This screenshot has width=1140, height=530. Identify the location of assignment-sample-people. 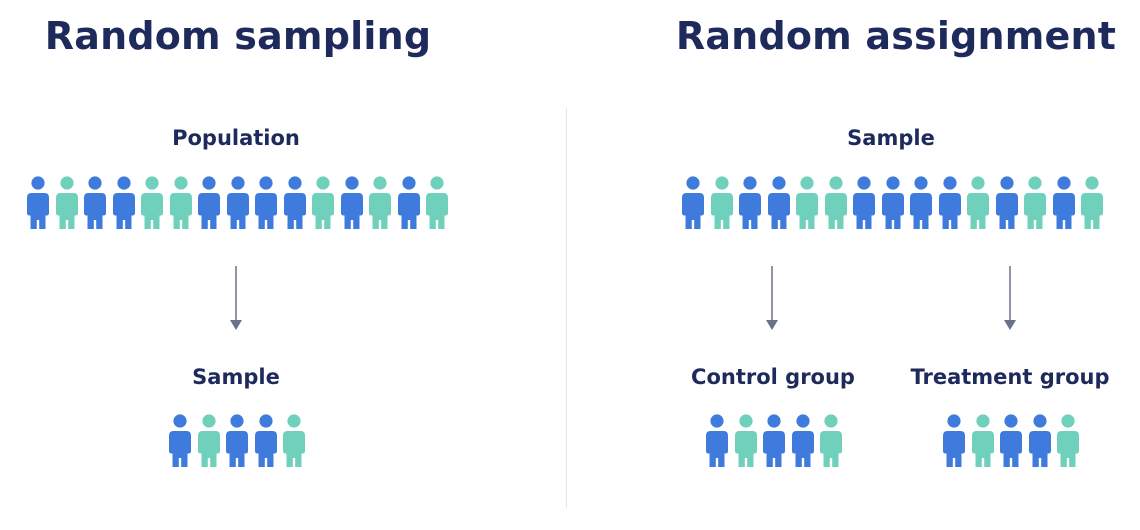
(892, 206).